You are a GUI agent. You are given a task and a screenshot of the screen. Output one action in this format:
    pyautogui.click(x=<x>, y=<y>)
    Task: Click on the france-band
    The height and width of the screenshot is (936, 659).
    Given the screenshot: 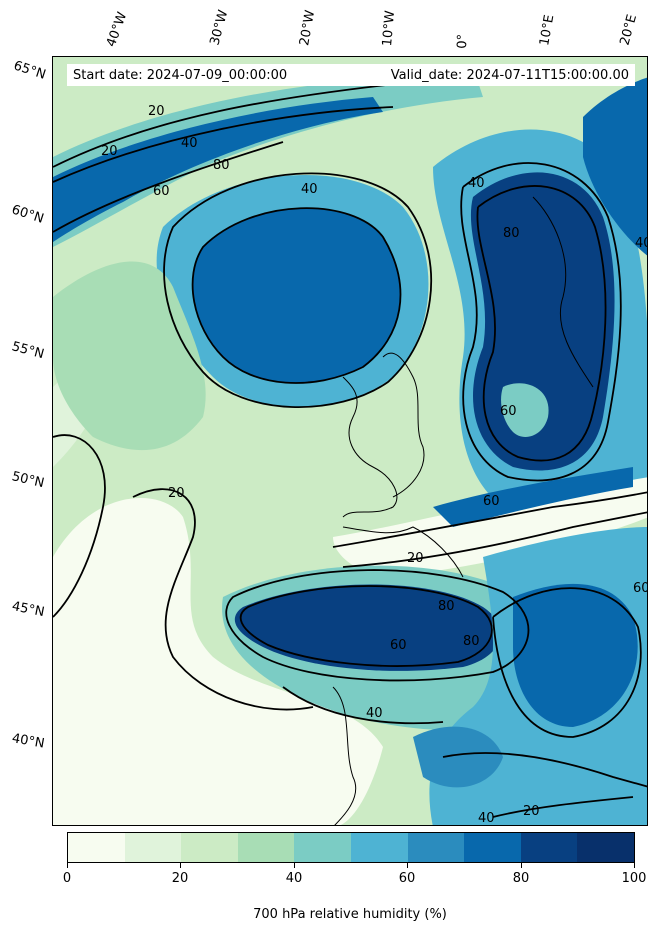 What is the action you would take?
    pyautogui.click(x=490, y=527)
    